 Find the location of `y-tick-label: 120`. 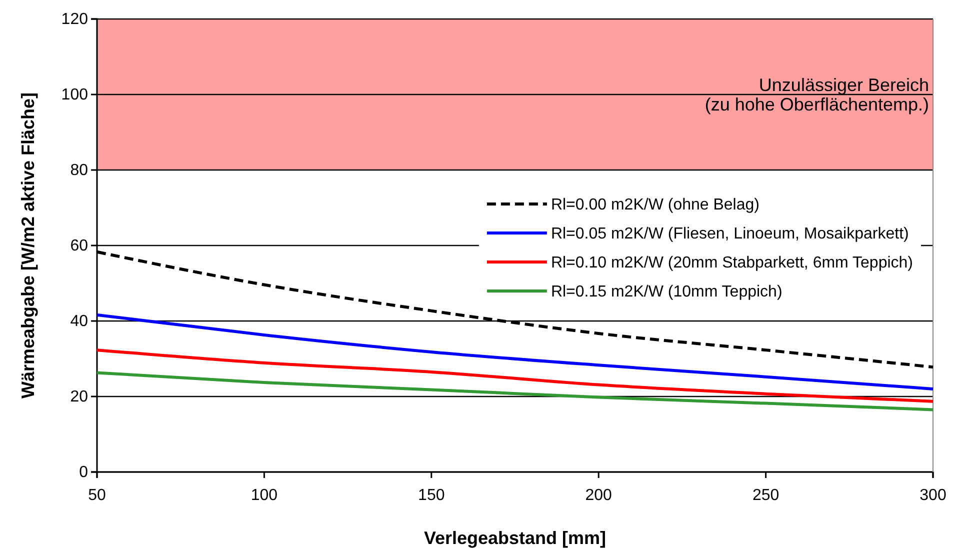

y-tick-label: 120 is located at coordinates (74, 19).